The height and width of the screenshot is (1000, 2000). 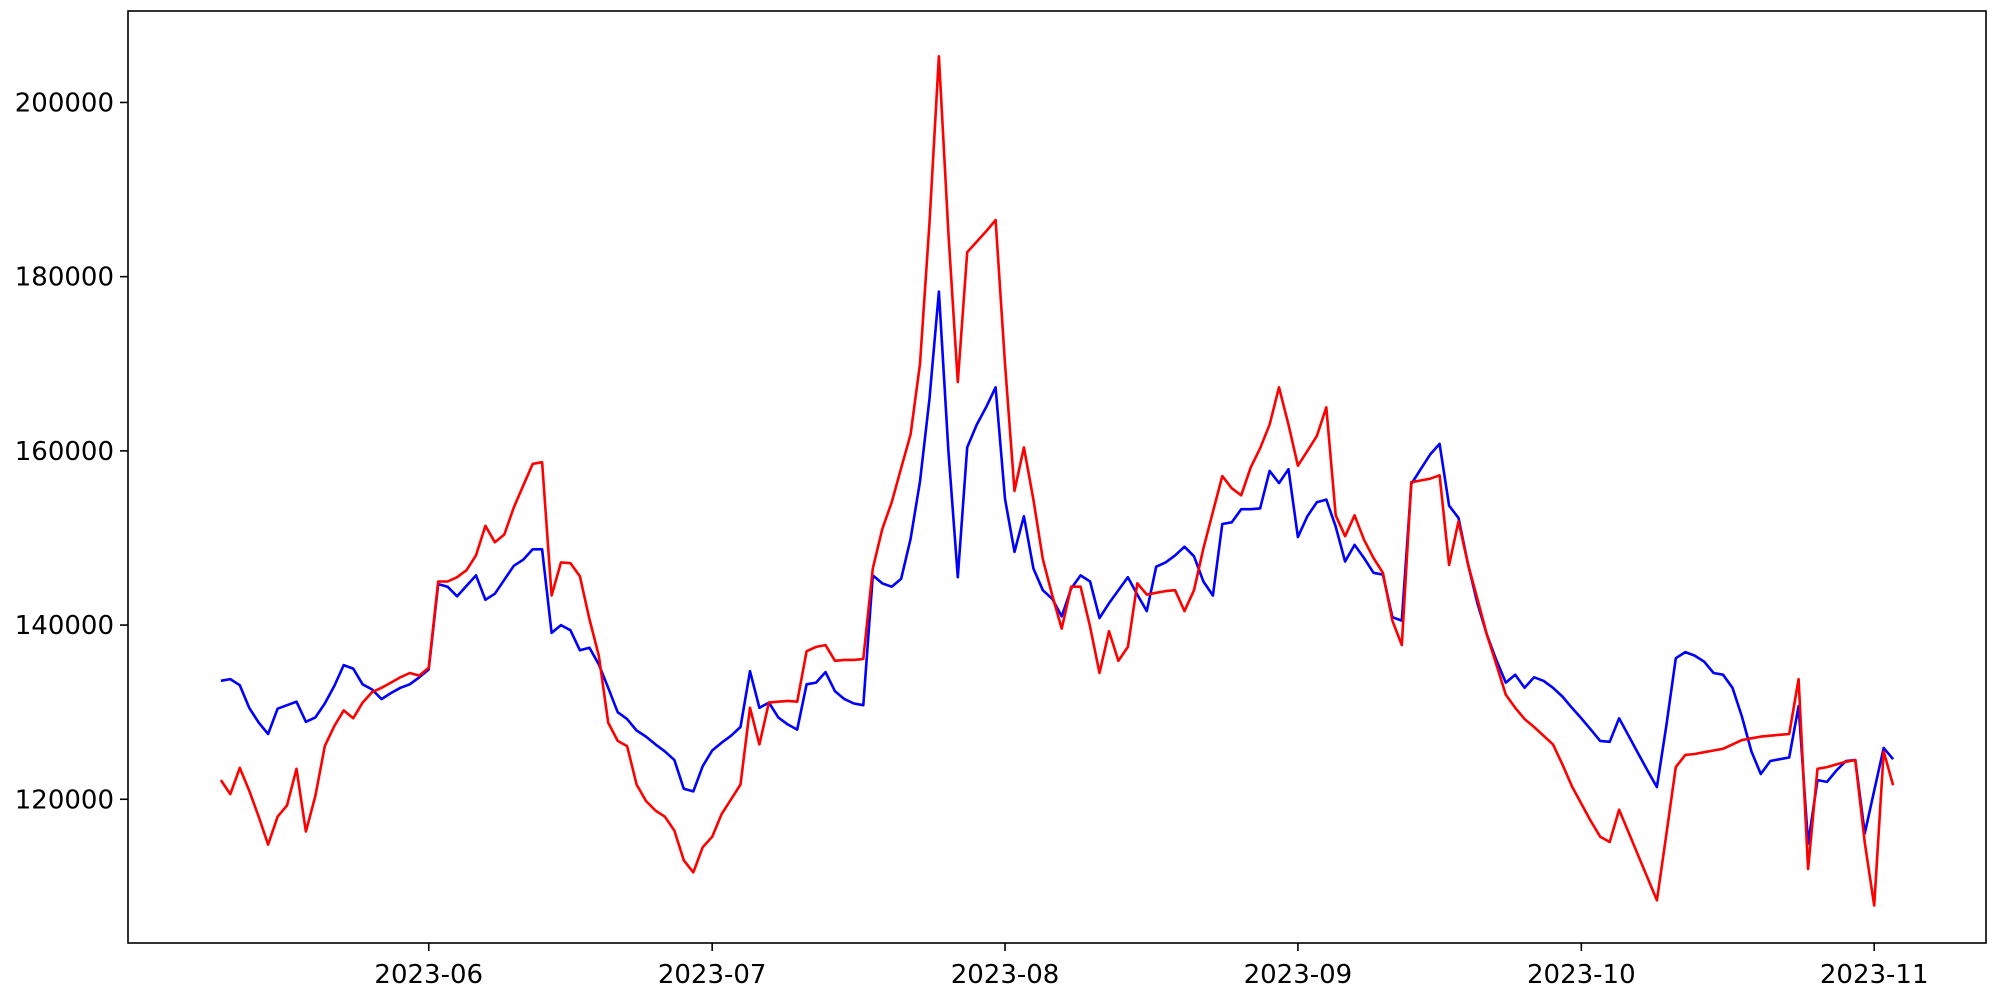 I want to click on x-tick-label: 2023-06, so click(x=428, y=975).